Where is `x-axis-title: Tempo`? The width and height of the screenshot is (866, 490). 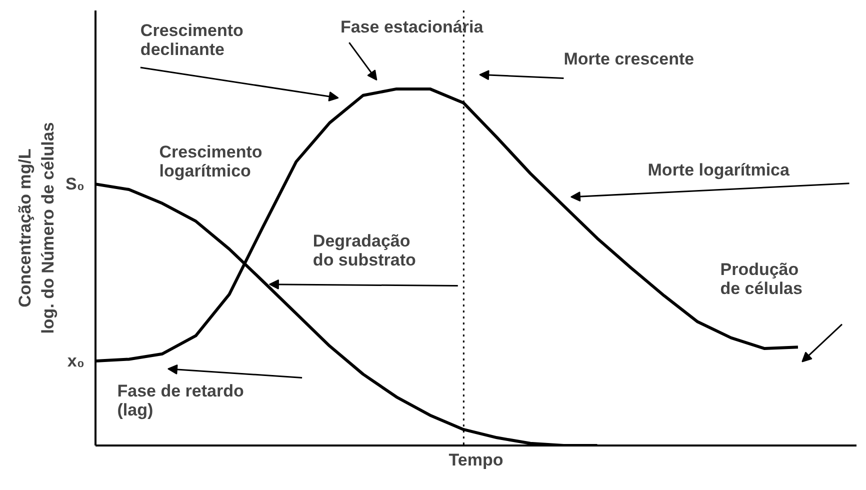
x-axis-title: Tempo is located at coordinates (476, 460).